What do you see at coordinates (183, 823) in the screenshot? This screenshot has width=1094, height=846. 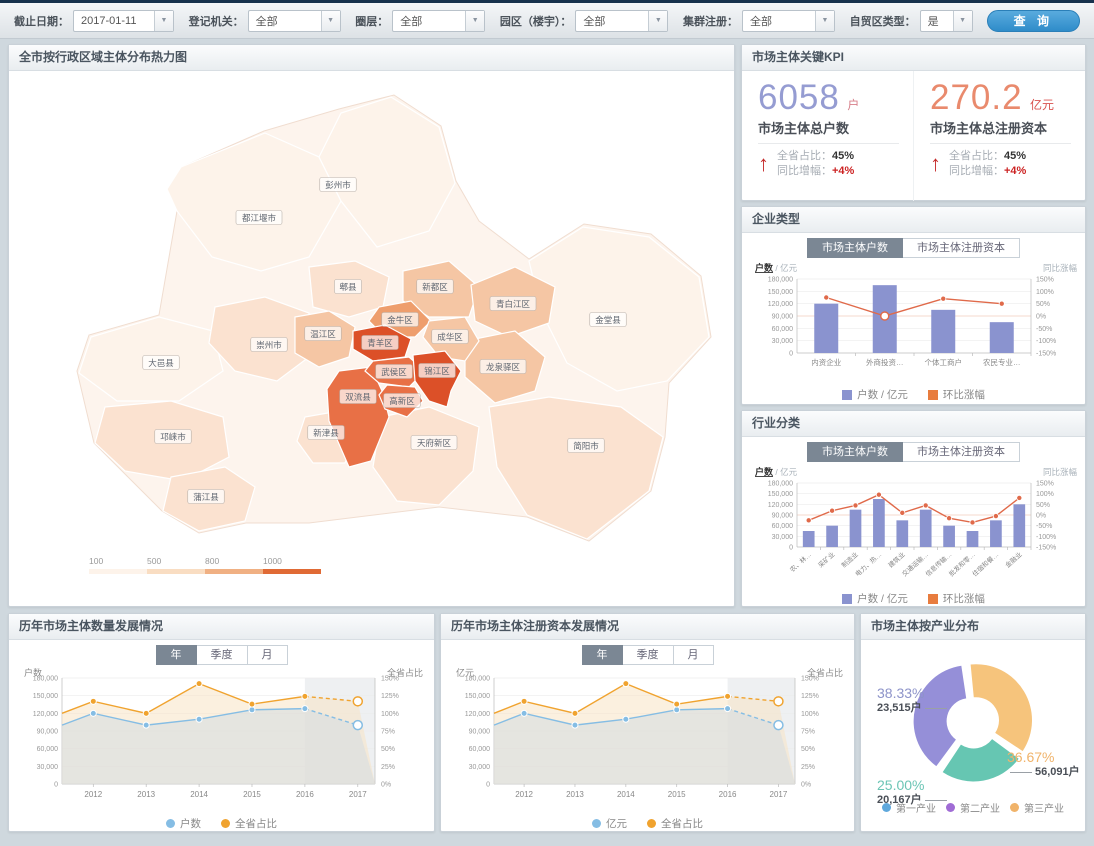 I see `legend-item: 户数` at bounding box center [183, 823].